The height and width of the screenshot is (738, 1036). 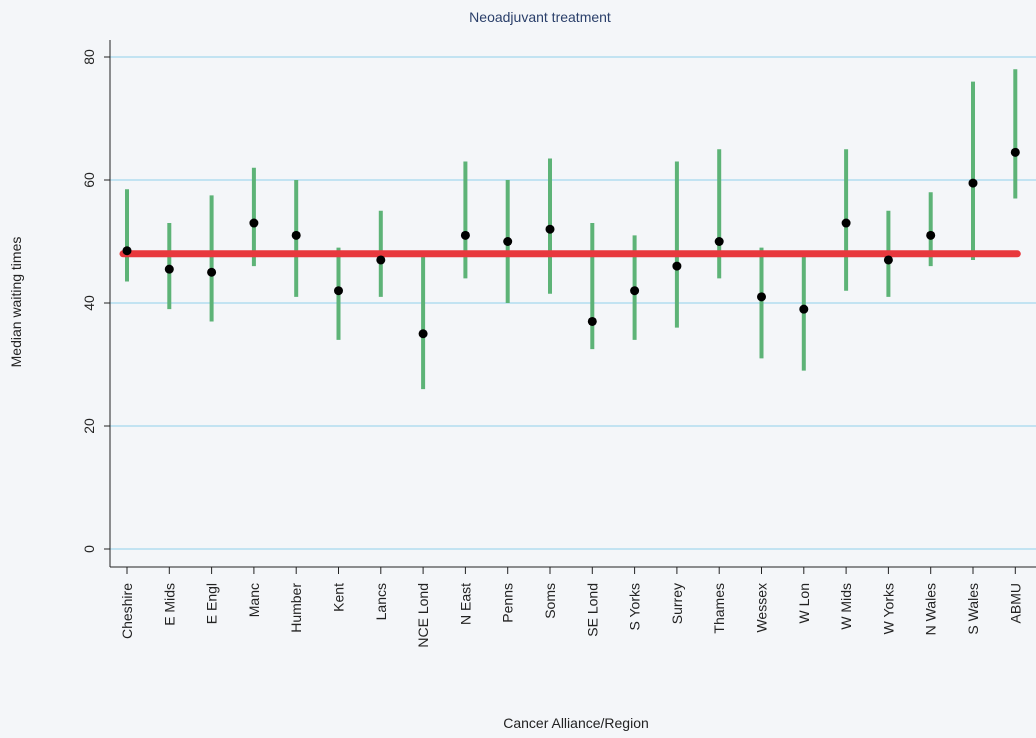 What do you see at coordinates (339, 597) in the screenshot?
I see `x-tick-label: Kent` at bounding box center [339, 597].